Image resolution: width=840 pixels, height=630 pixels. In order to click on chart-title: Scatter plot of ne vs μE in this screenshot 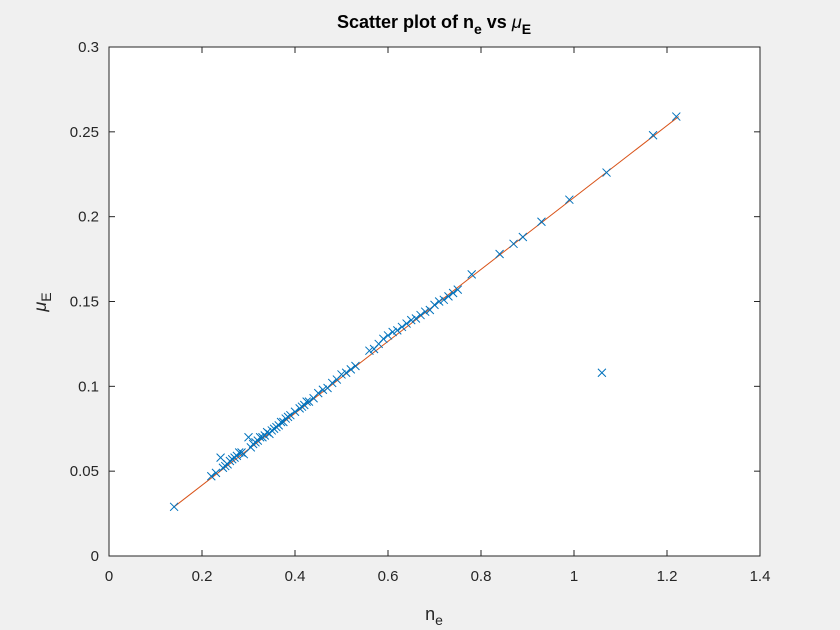, I will do `click(434, 24)`.